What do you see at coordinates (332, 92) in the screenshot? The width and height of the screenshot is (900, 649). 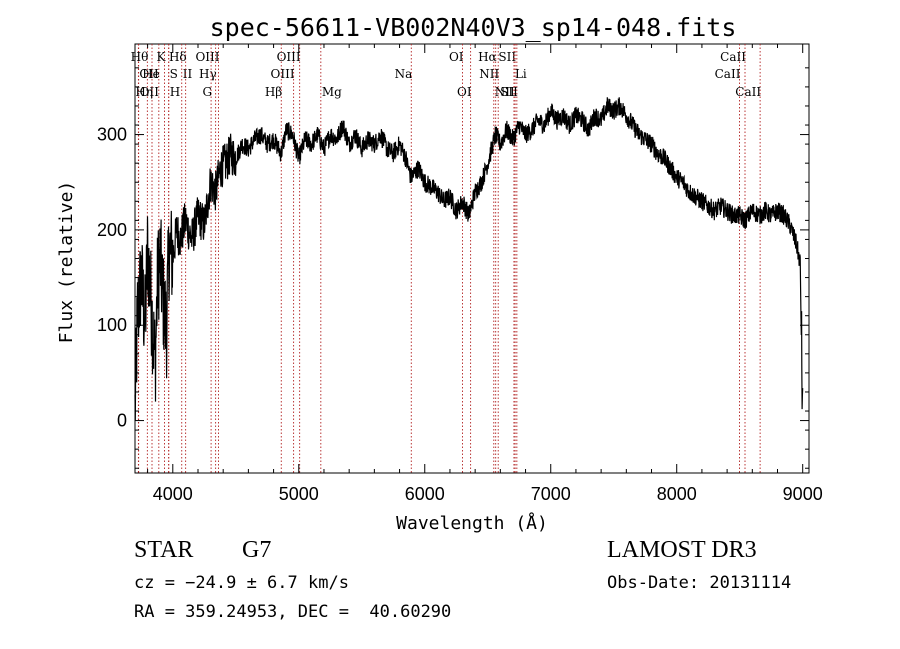 I see `line-marker-label: Mg` at bounding box center [332, 92].